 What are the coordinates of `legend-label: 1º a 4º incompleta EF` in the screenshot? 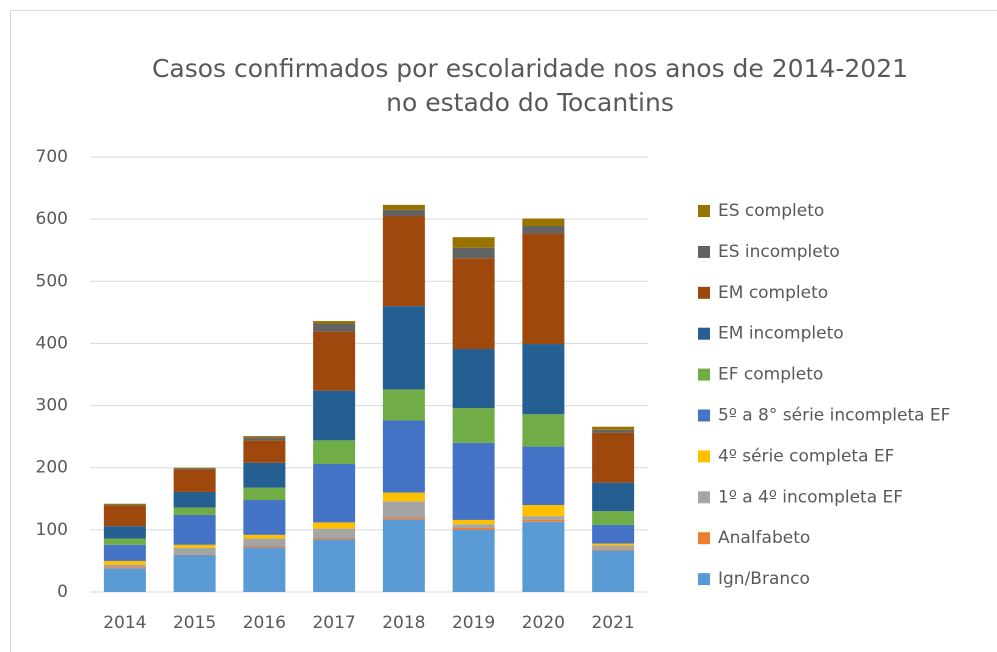 It's located at (810, 497).